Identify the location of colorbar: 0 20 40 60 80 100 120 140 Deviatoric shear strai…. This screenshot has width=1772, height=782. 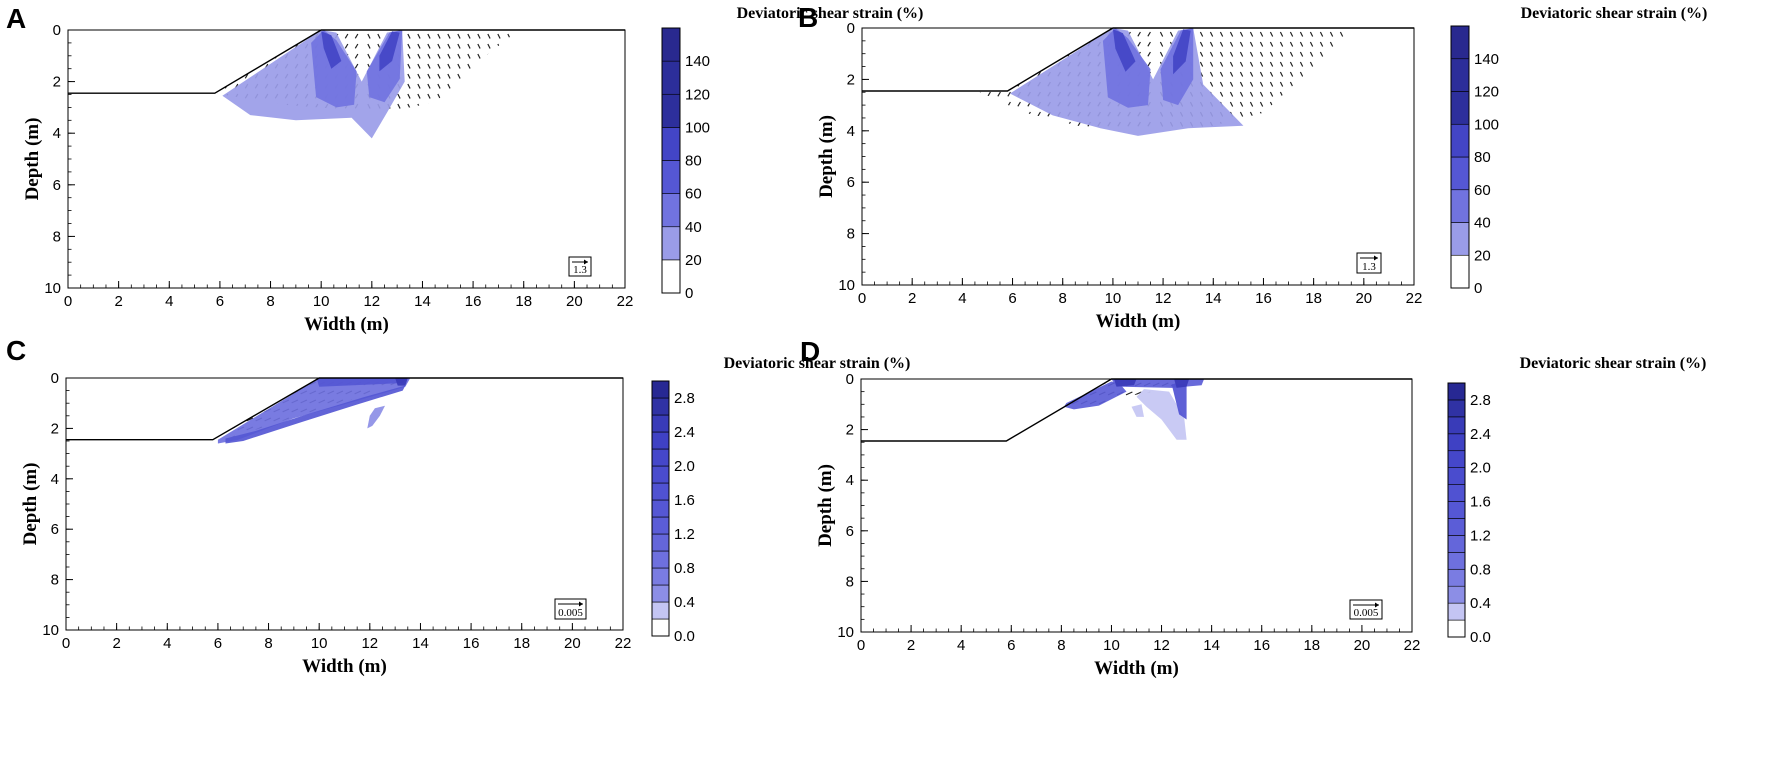
(1578, 151).